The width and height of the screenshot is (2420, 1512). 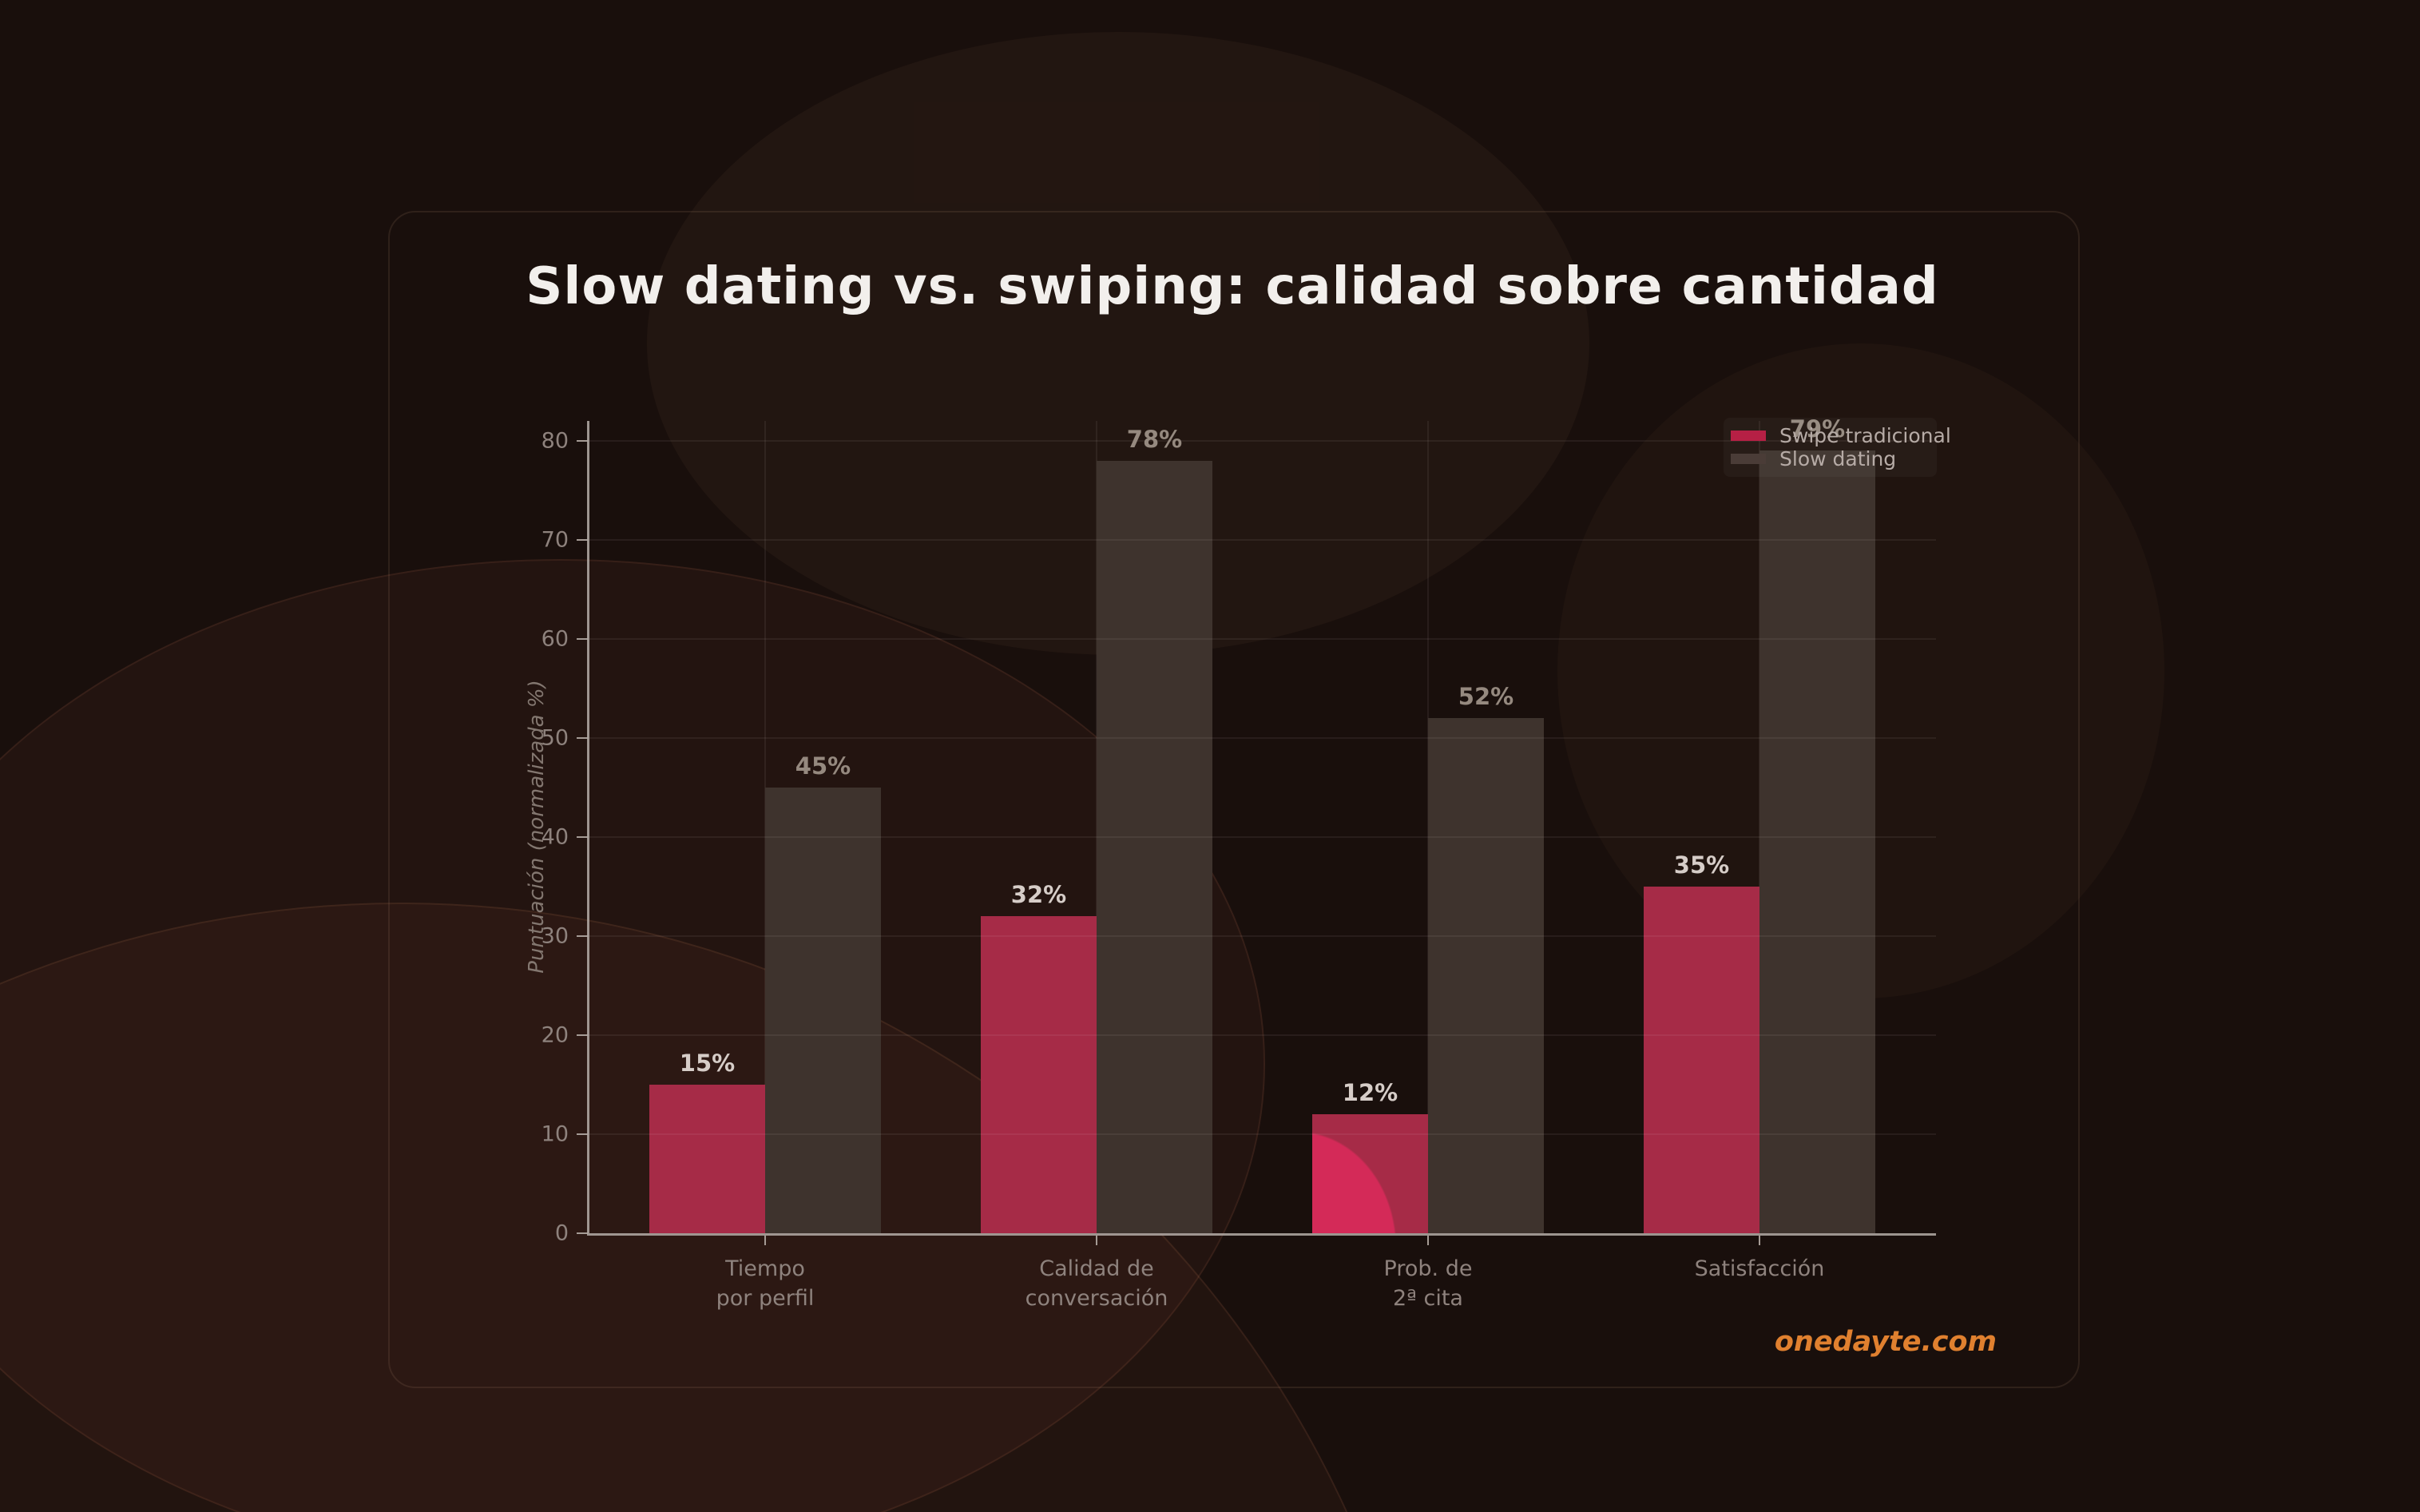 What do you see at coordinates (561, 1233) in the screenshot?
I see `y-tick-label: 0` at bounding box center [561, 1233].